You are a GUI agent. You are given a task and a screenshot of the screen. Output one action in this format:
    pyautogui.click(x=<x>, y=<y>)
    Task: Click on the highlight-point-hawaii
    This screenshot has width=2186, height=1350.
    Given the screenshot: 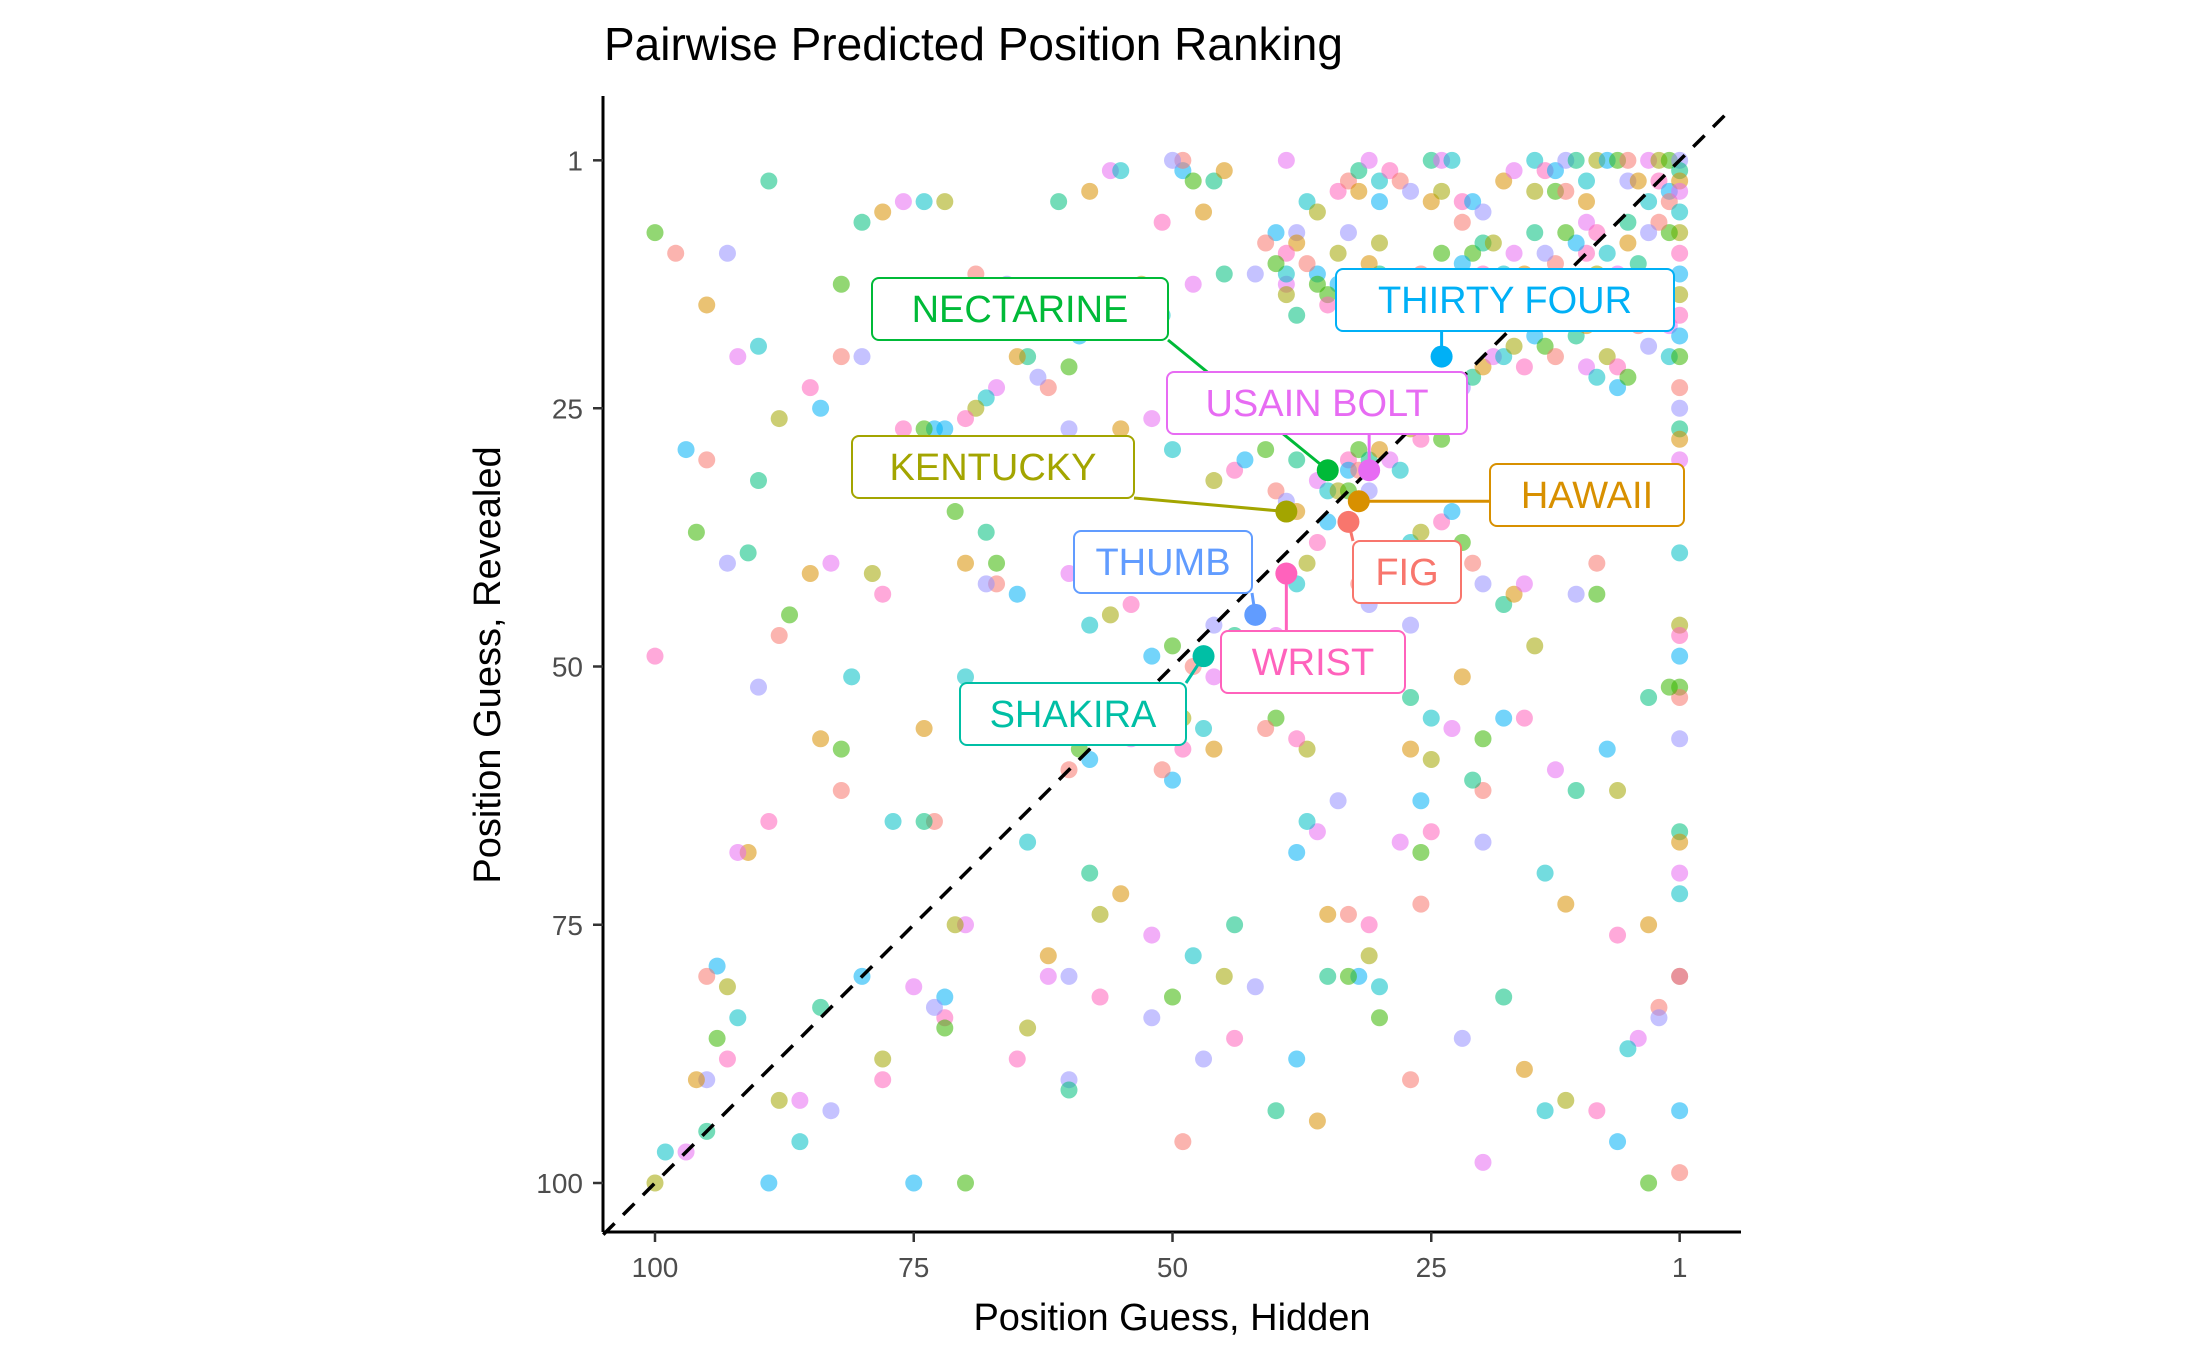 What is the action you would take?
    pyautogui.click(x=1358, y=501)
    